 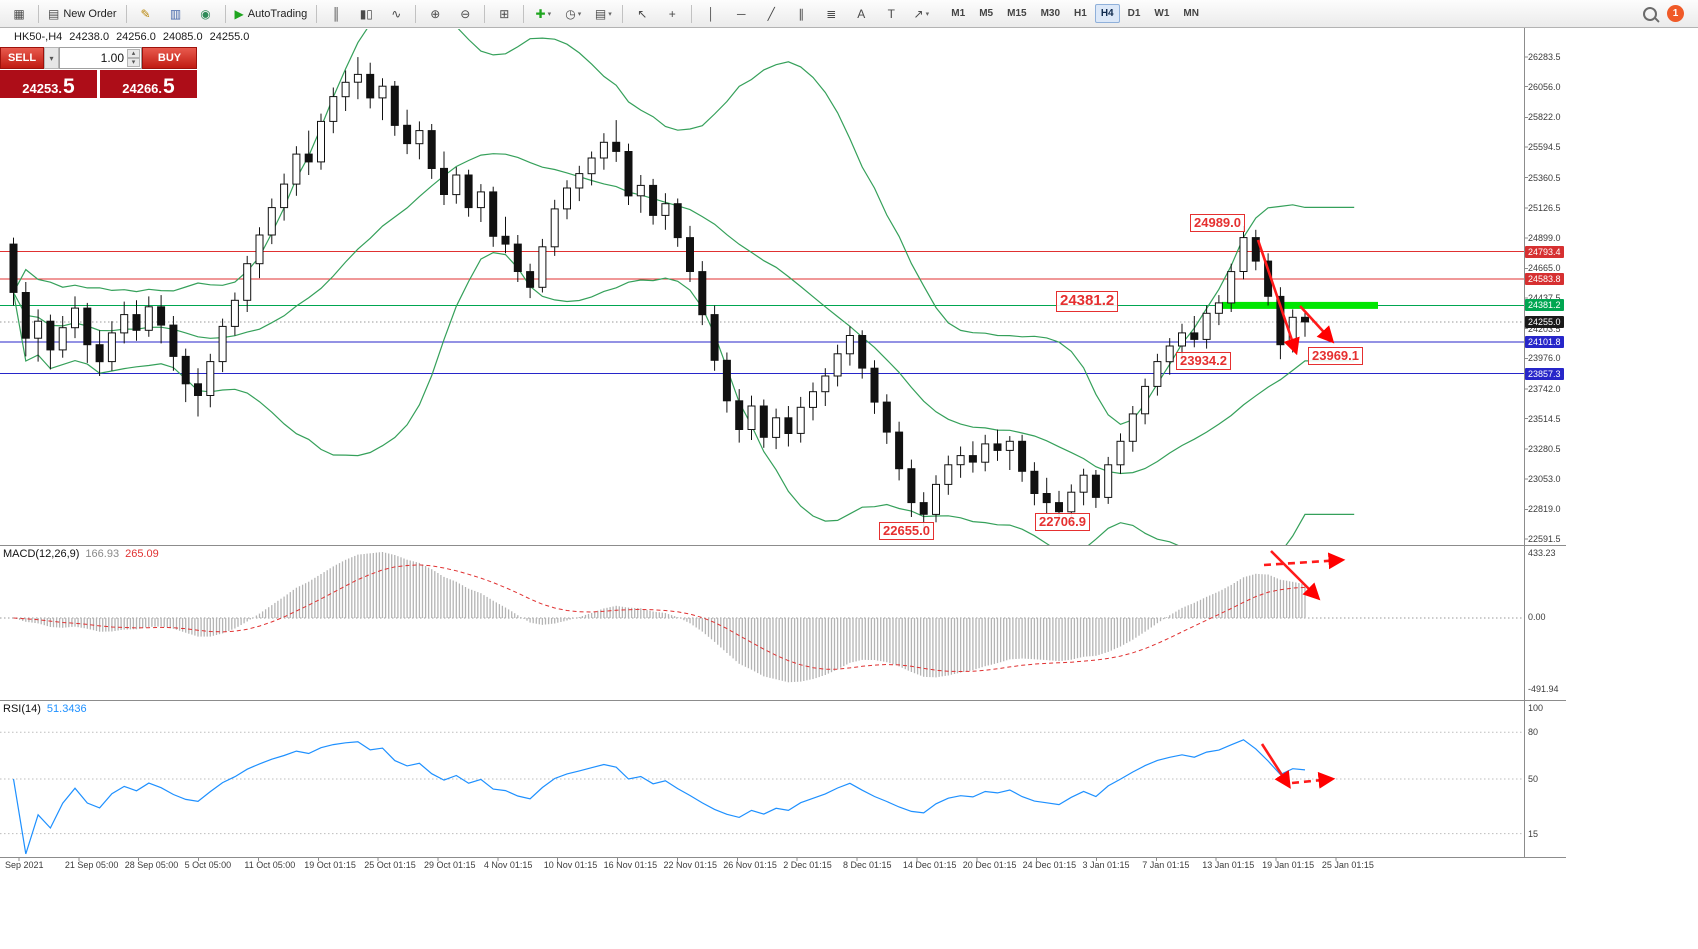 What do you see at coordinates (1107, 13) in the screenshot?
I see `timeframe-h4: H4` at bounding box center [1107, 13].